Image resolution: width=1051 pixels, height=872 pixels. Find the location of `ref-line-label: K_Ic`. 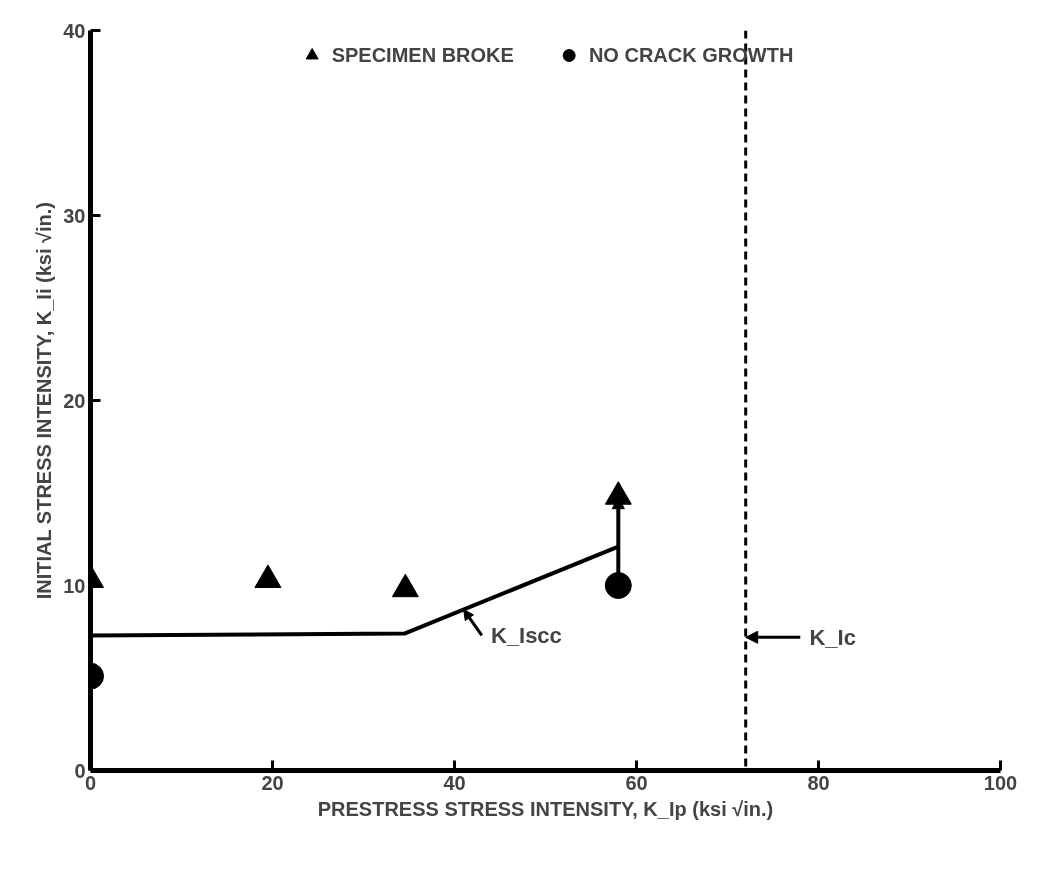

ref-line-label: K_Ic is located at coordinates (832, 637).